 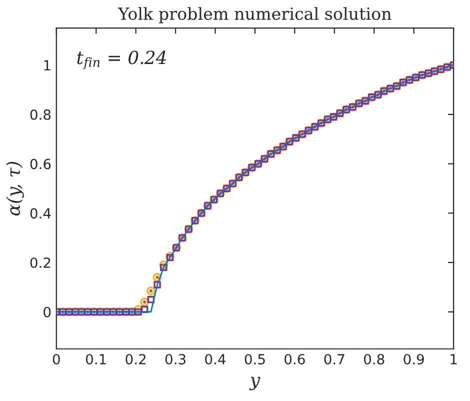 I want to click on y-tick-label: 0.6, so click(x=40, y=164).